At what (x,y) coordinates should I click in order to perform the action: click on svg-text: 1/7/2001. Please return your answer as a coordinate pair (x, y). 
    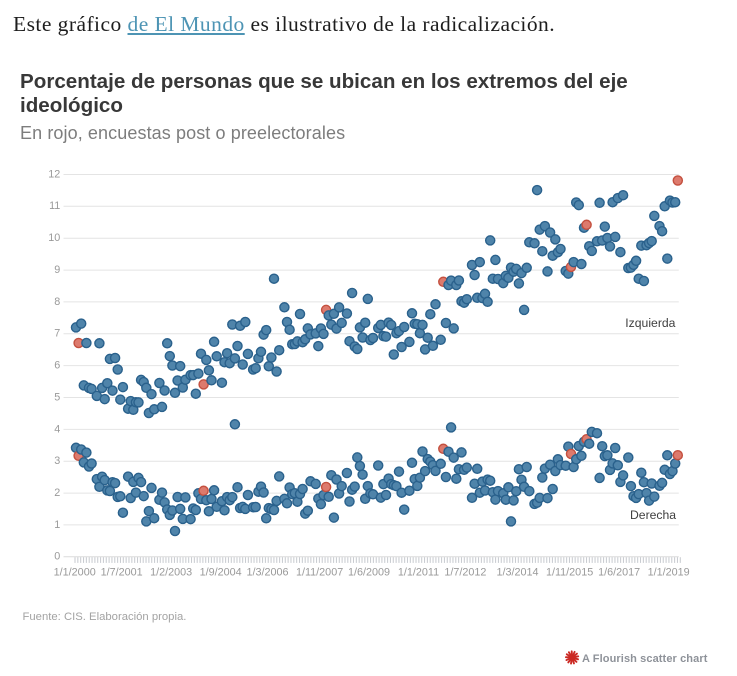
    Looking at the image, I should click on (122, 572).